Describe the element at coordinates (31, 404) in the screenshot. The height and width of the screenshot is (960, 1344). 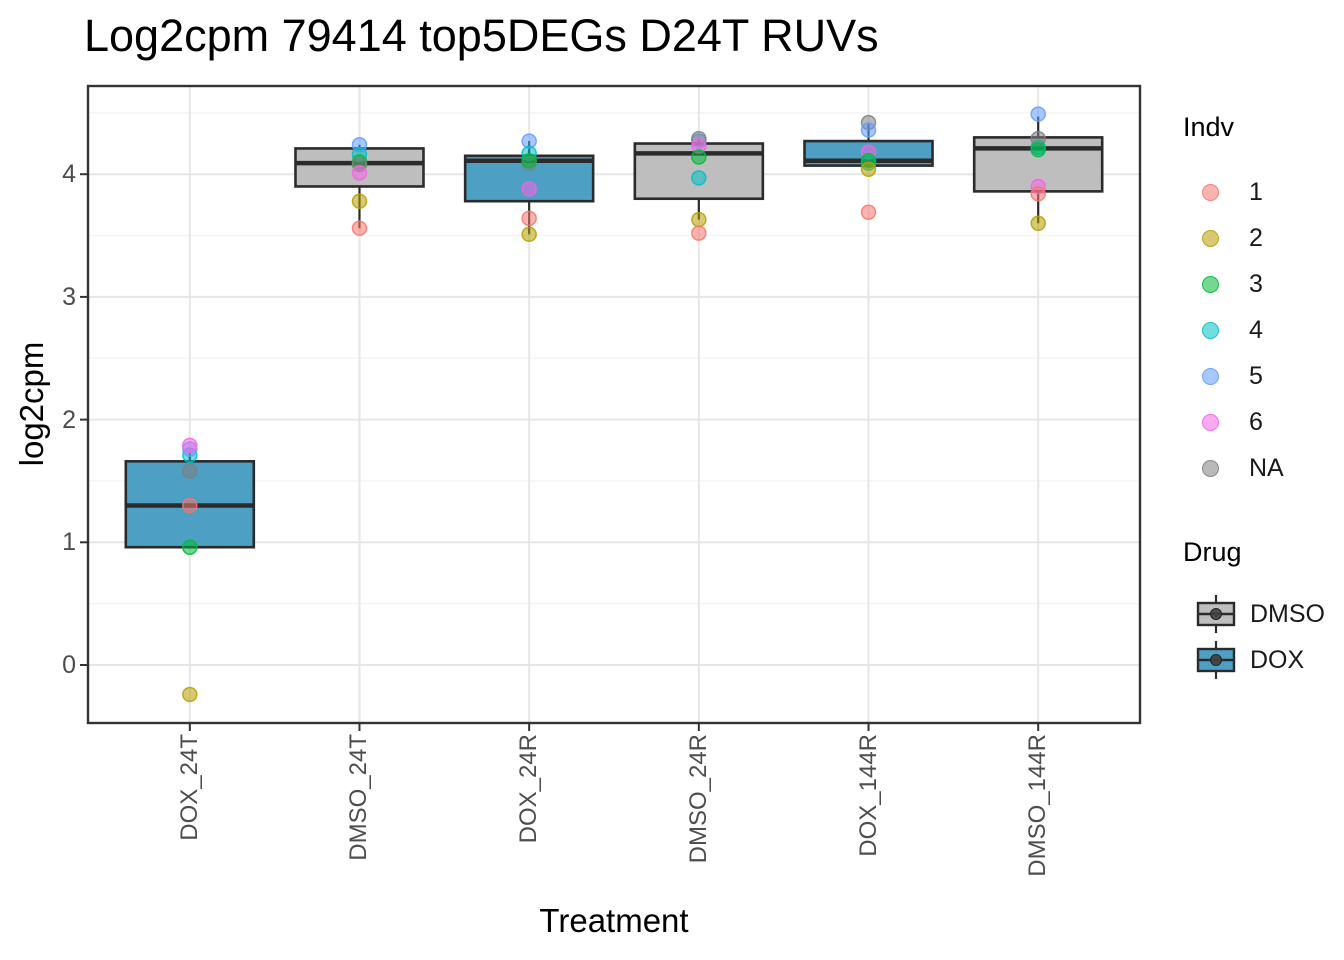
I see `y-axis-title: log2cpm` at that location.